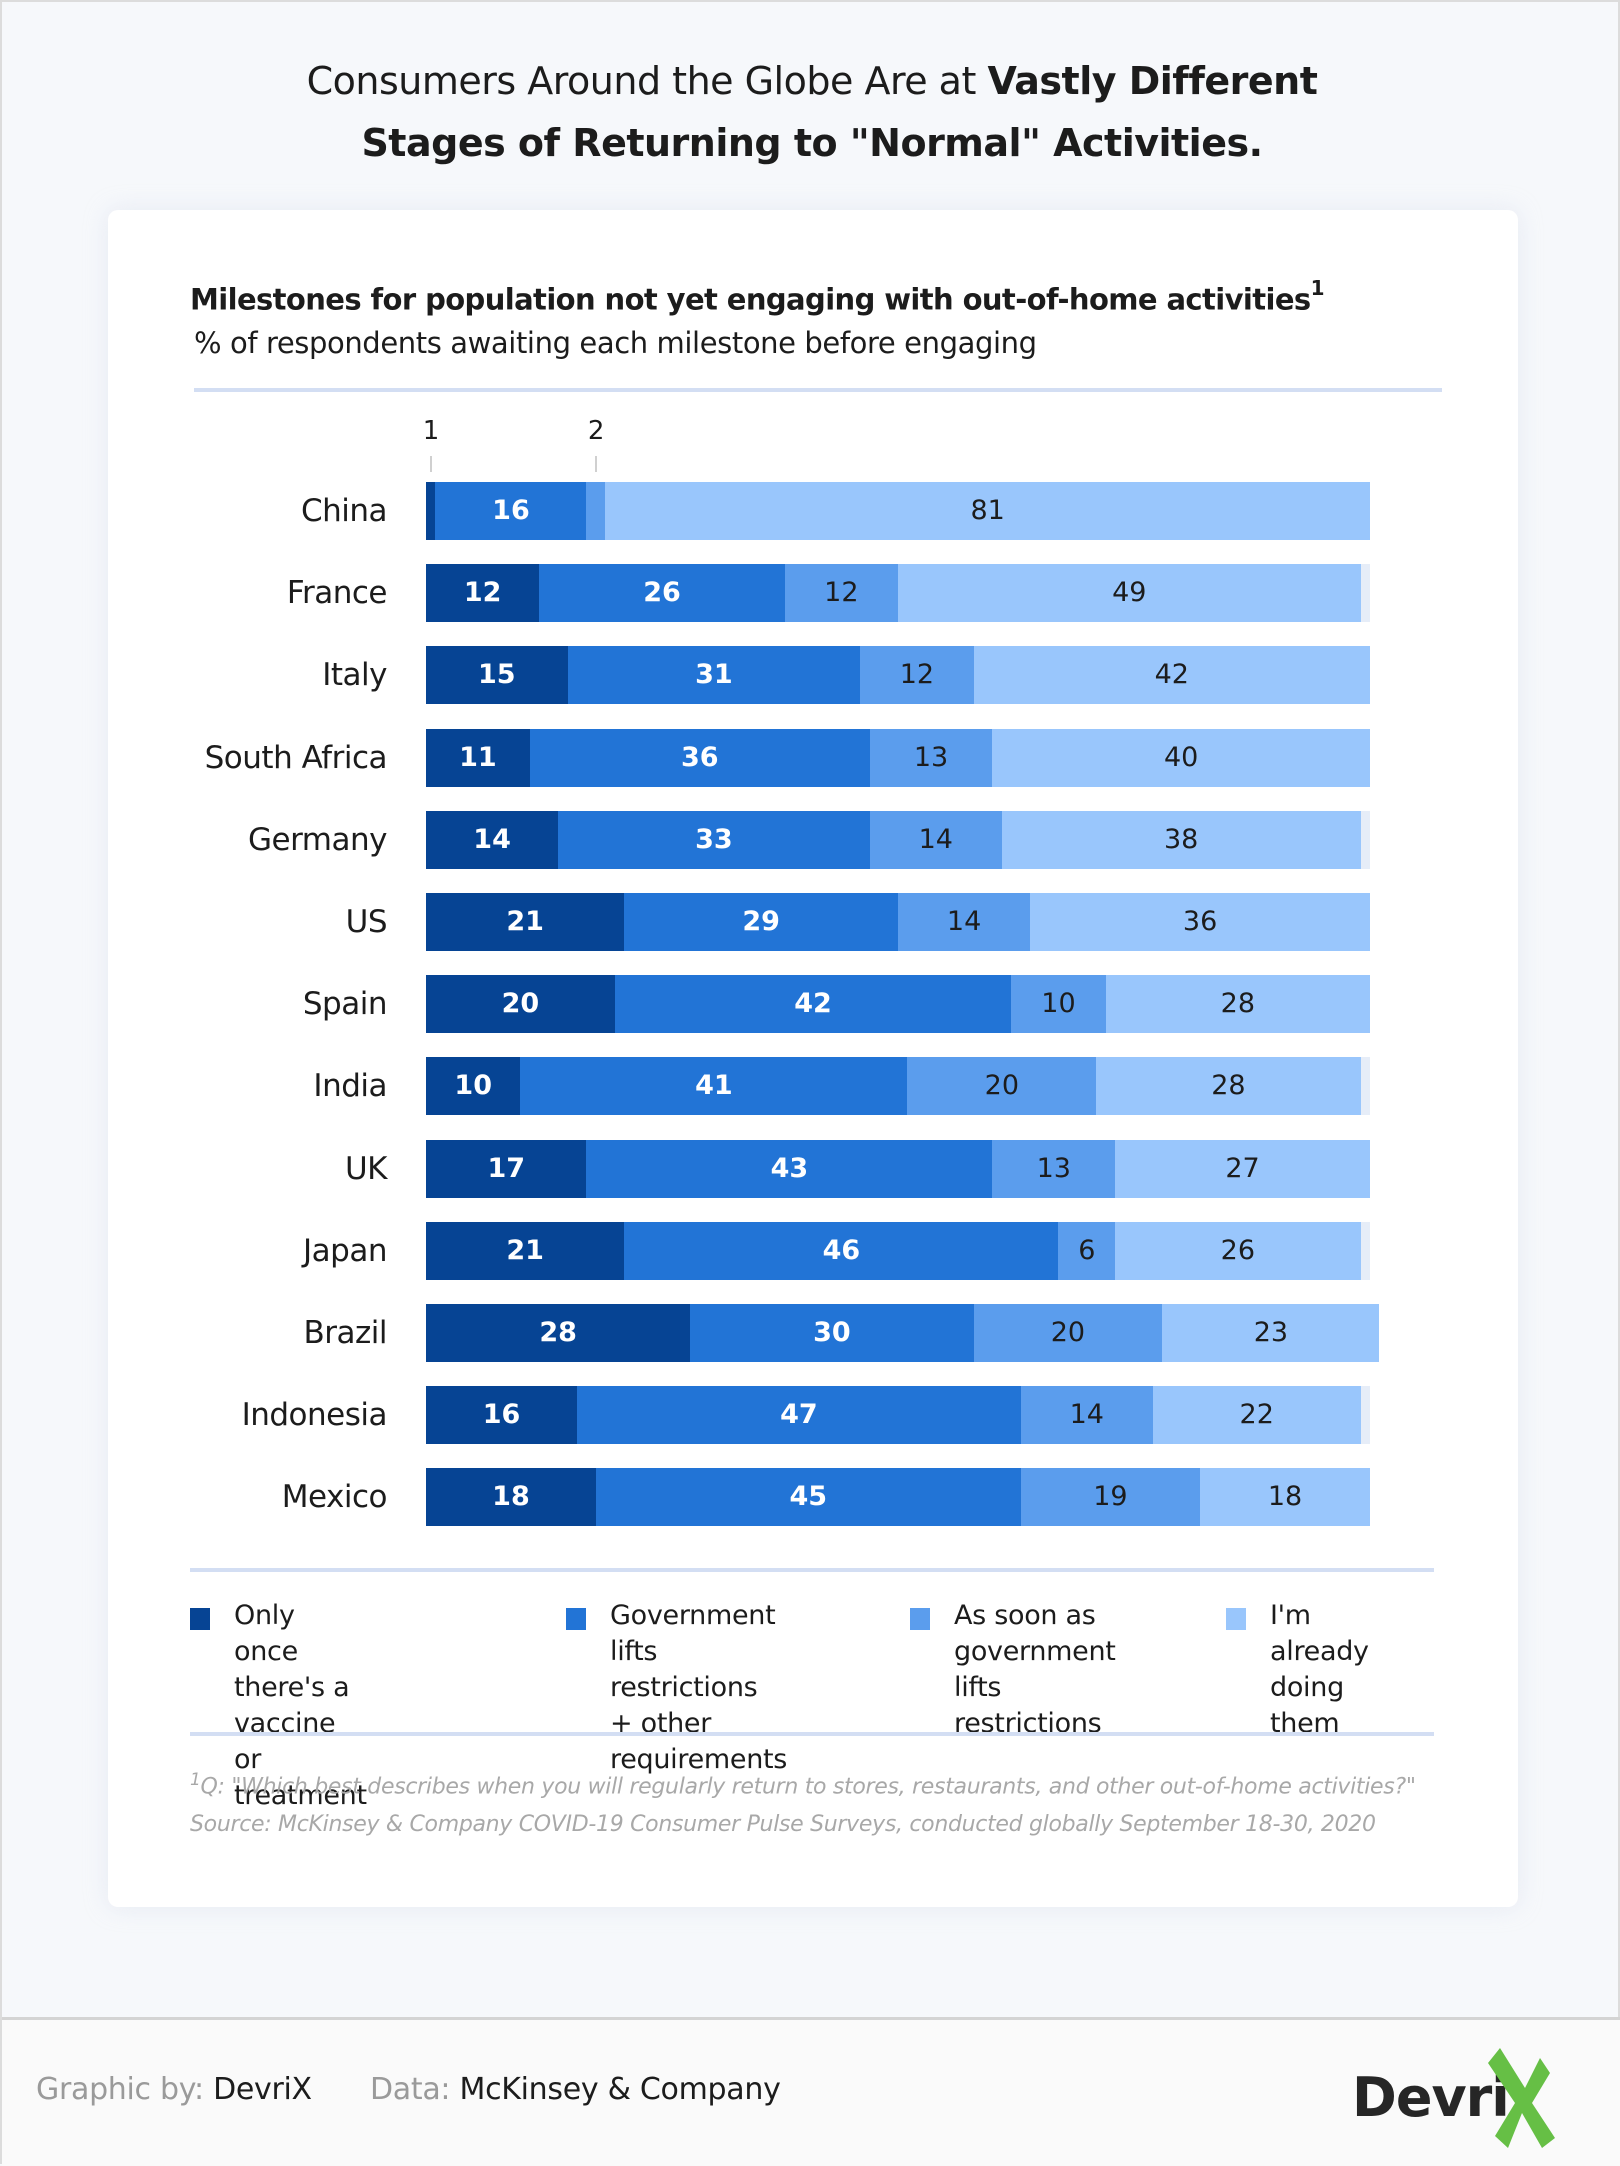 The height and width of the screenshot is (2166, 1620). What do you see at coordinates (1256, 1415) in the screenshot?
I see `bar-segment-i-m-already-doing-them: 22` at bounding box center [1256, 1415].